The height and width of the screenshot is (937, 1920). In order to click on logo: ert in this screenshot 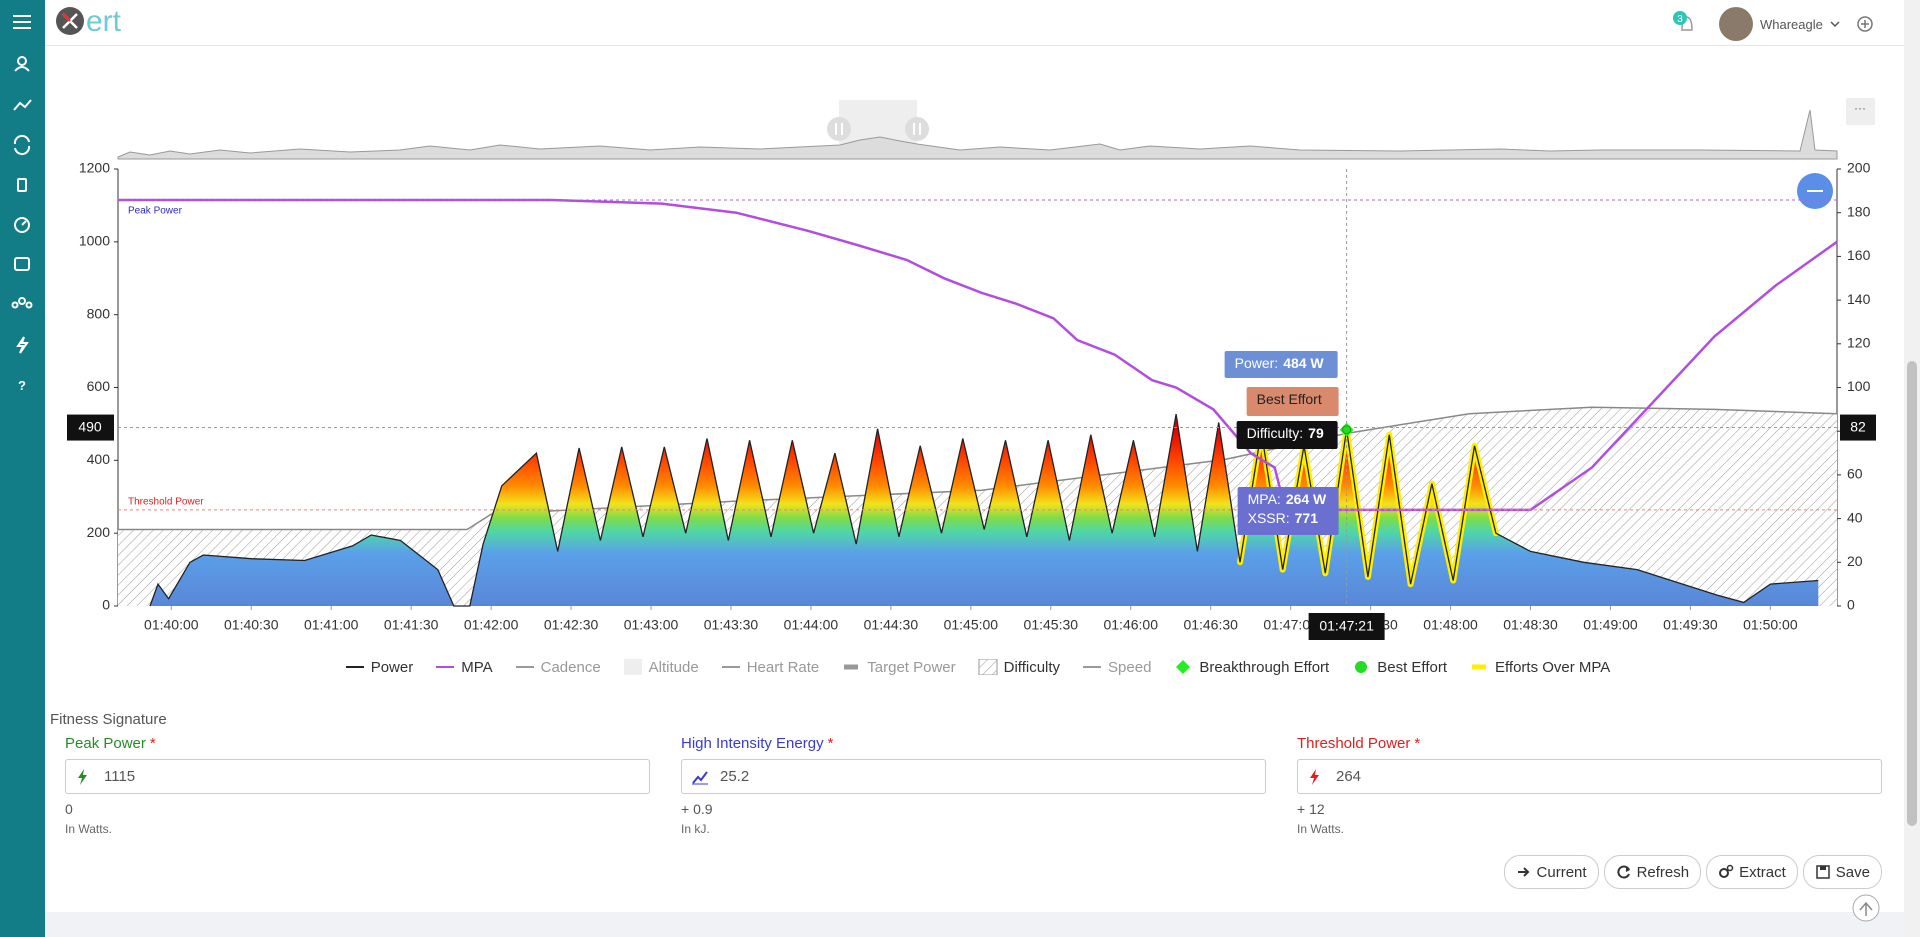, I will do `click(104, 21)`.